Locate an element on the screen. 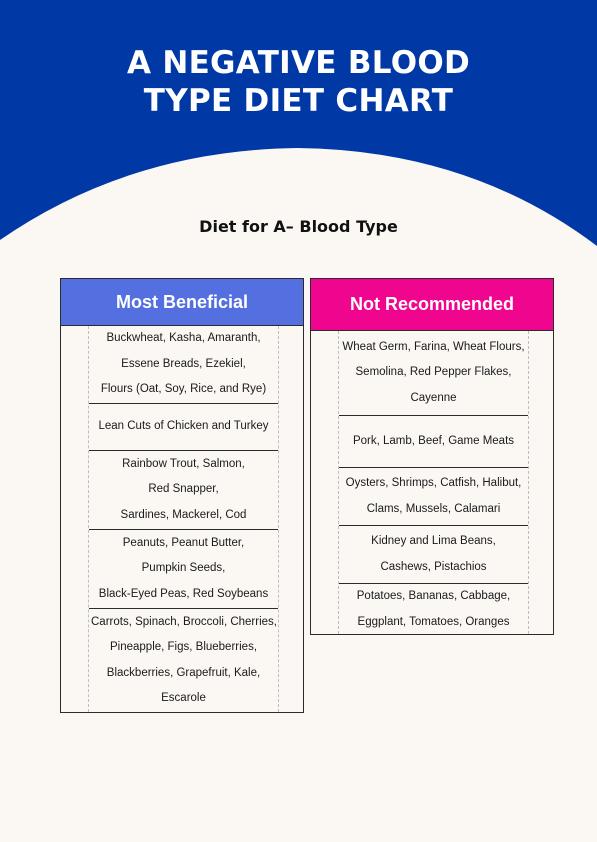 Image resolution: width=597 pixels, height=842 pixels. page-title: A NEGATIVE BLOOD TYPE DIET CHART is located at coordinates (298, 82).